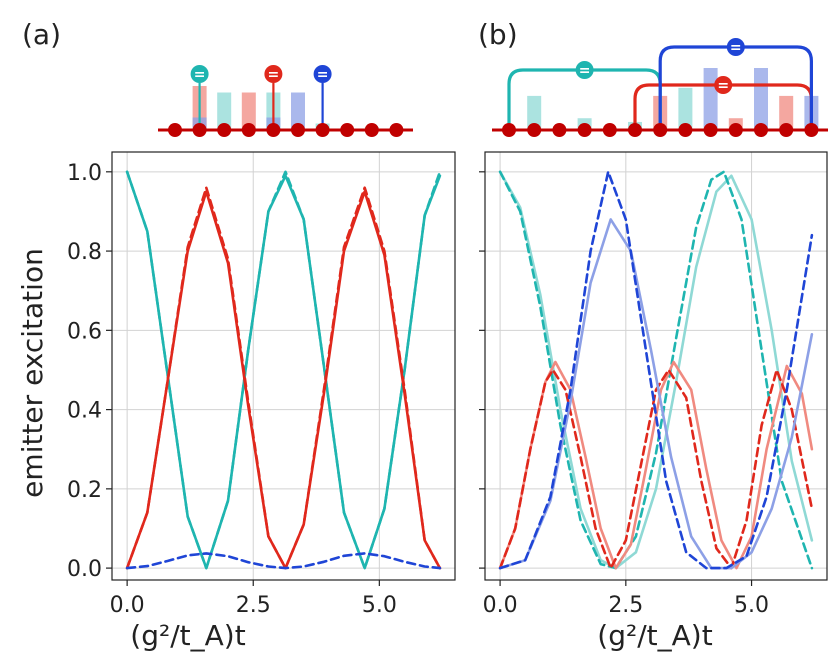  What do you see at coordinates (84, 331) in the screenshot?
I see `y-tick-label: 0.6` at bounding box center [84, 331].